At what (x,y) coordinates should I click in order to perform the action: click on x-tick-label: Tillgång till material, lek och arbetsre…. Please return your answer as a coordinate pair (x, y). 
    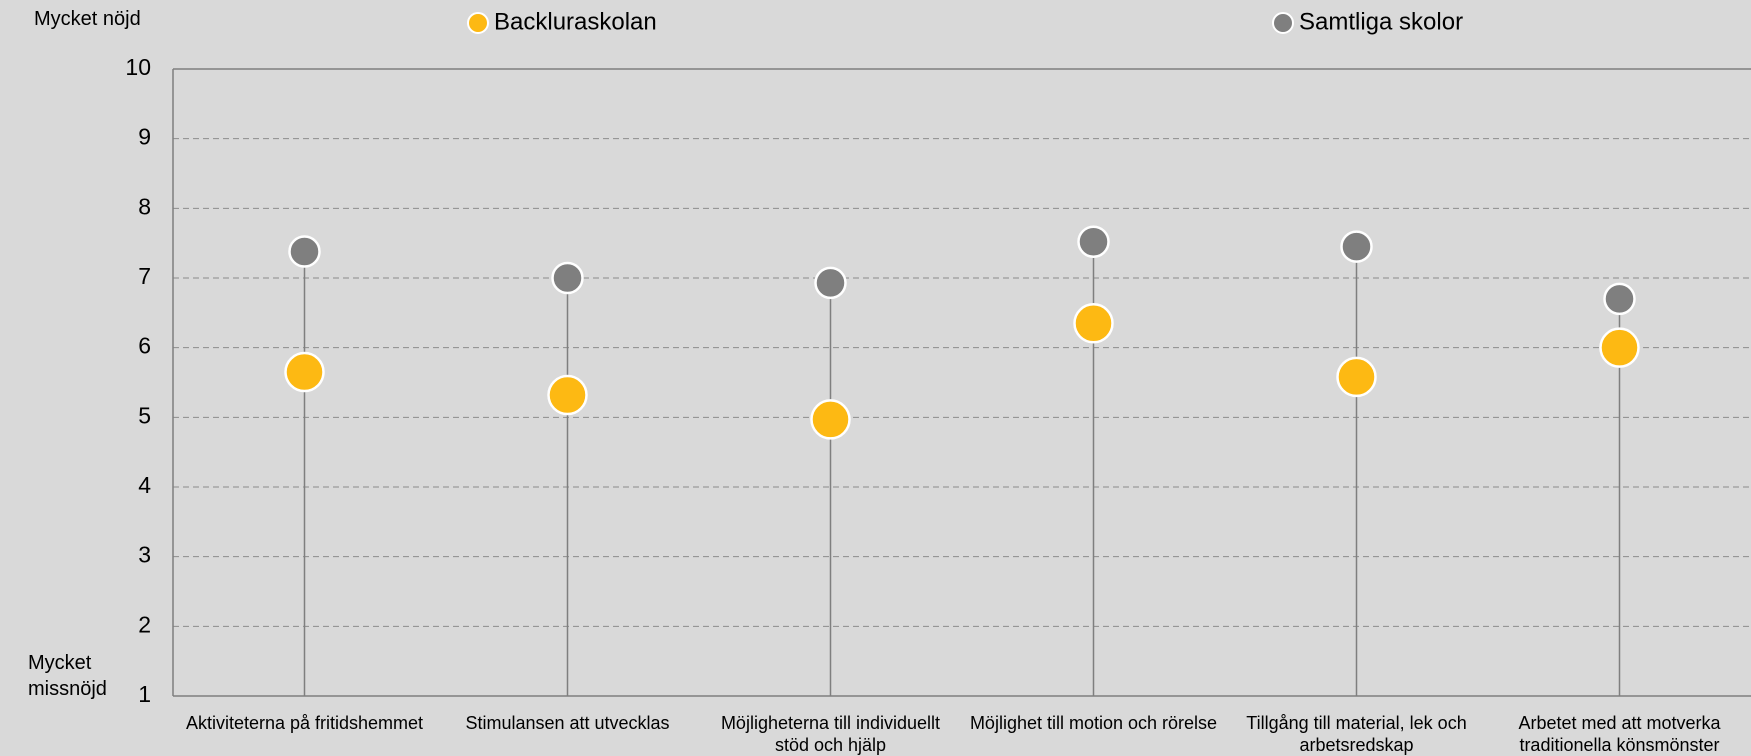
    Looking at the image, I should click on (1356, 734).